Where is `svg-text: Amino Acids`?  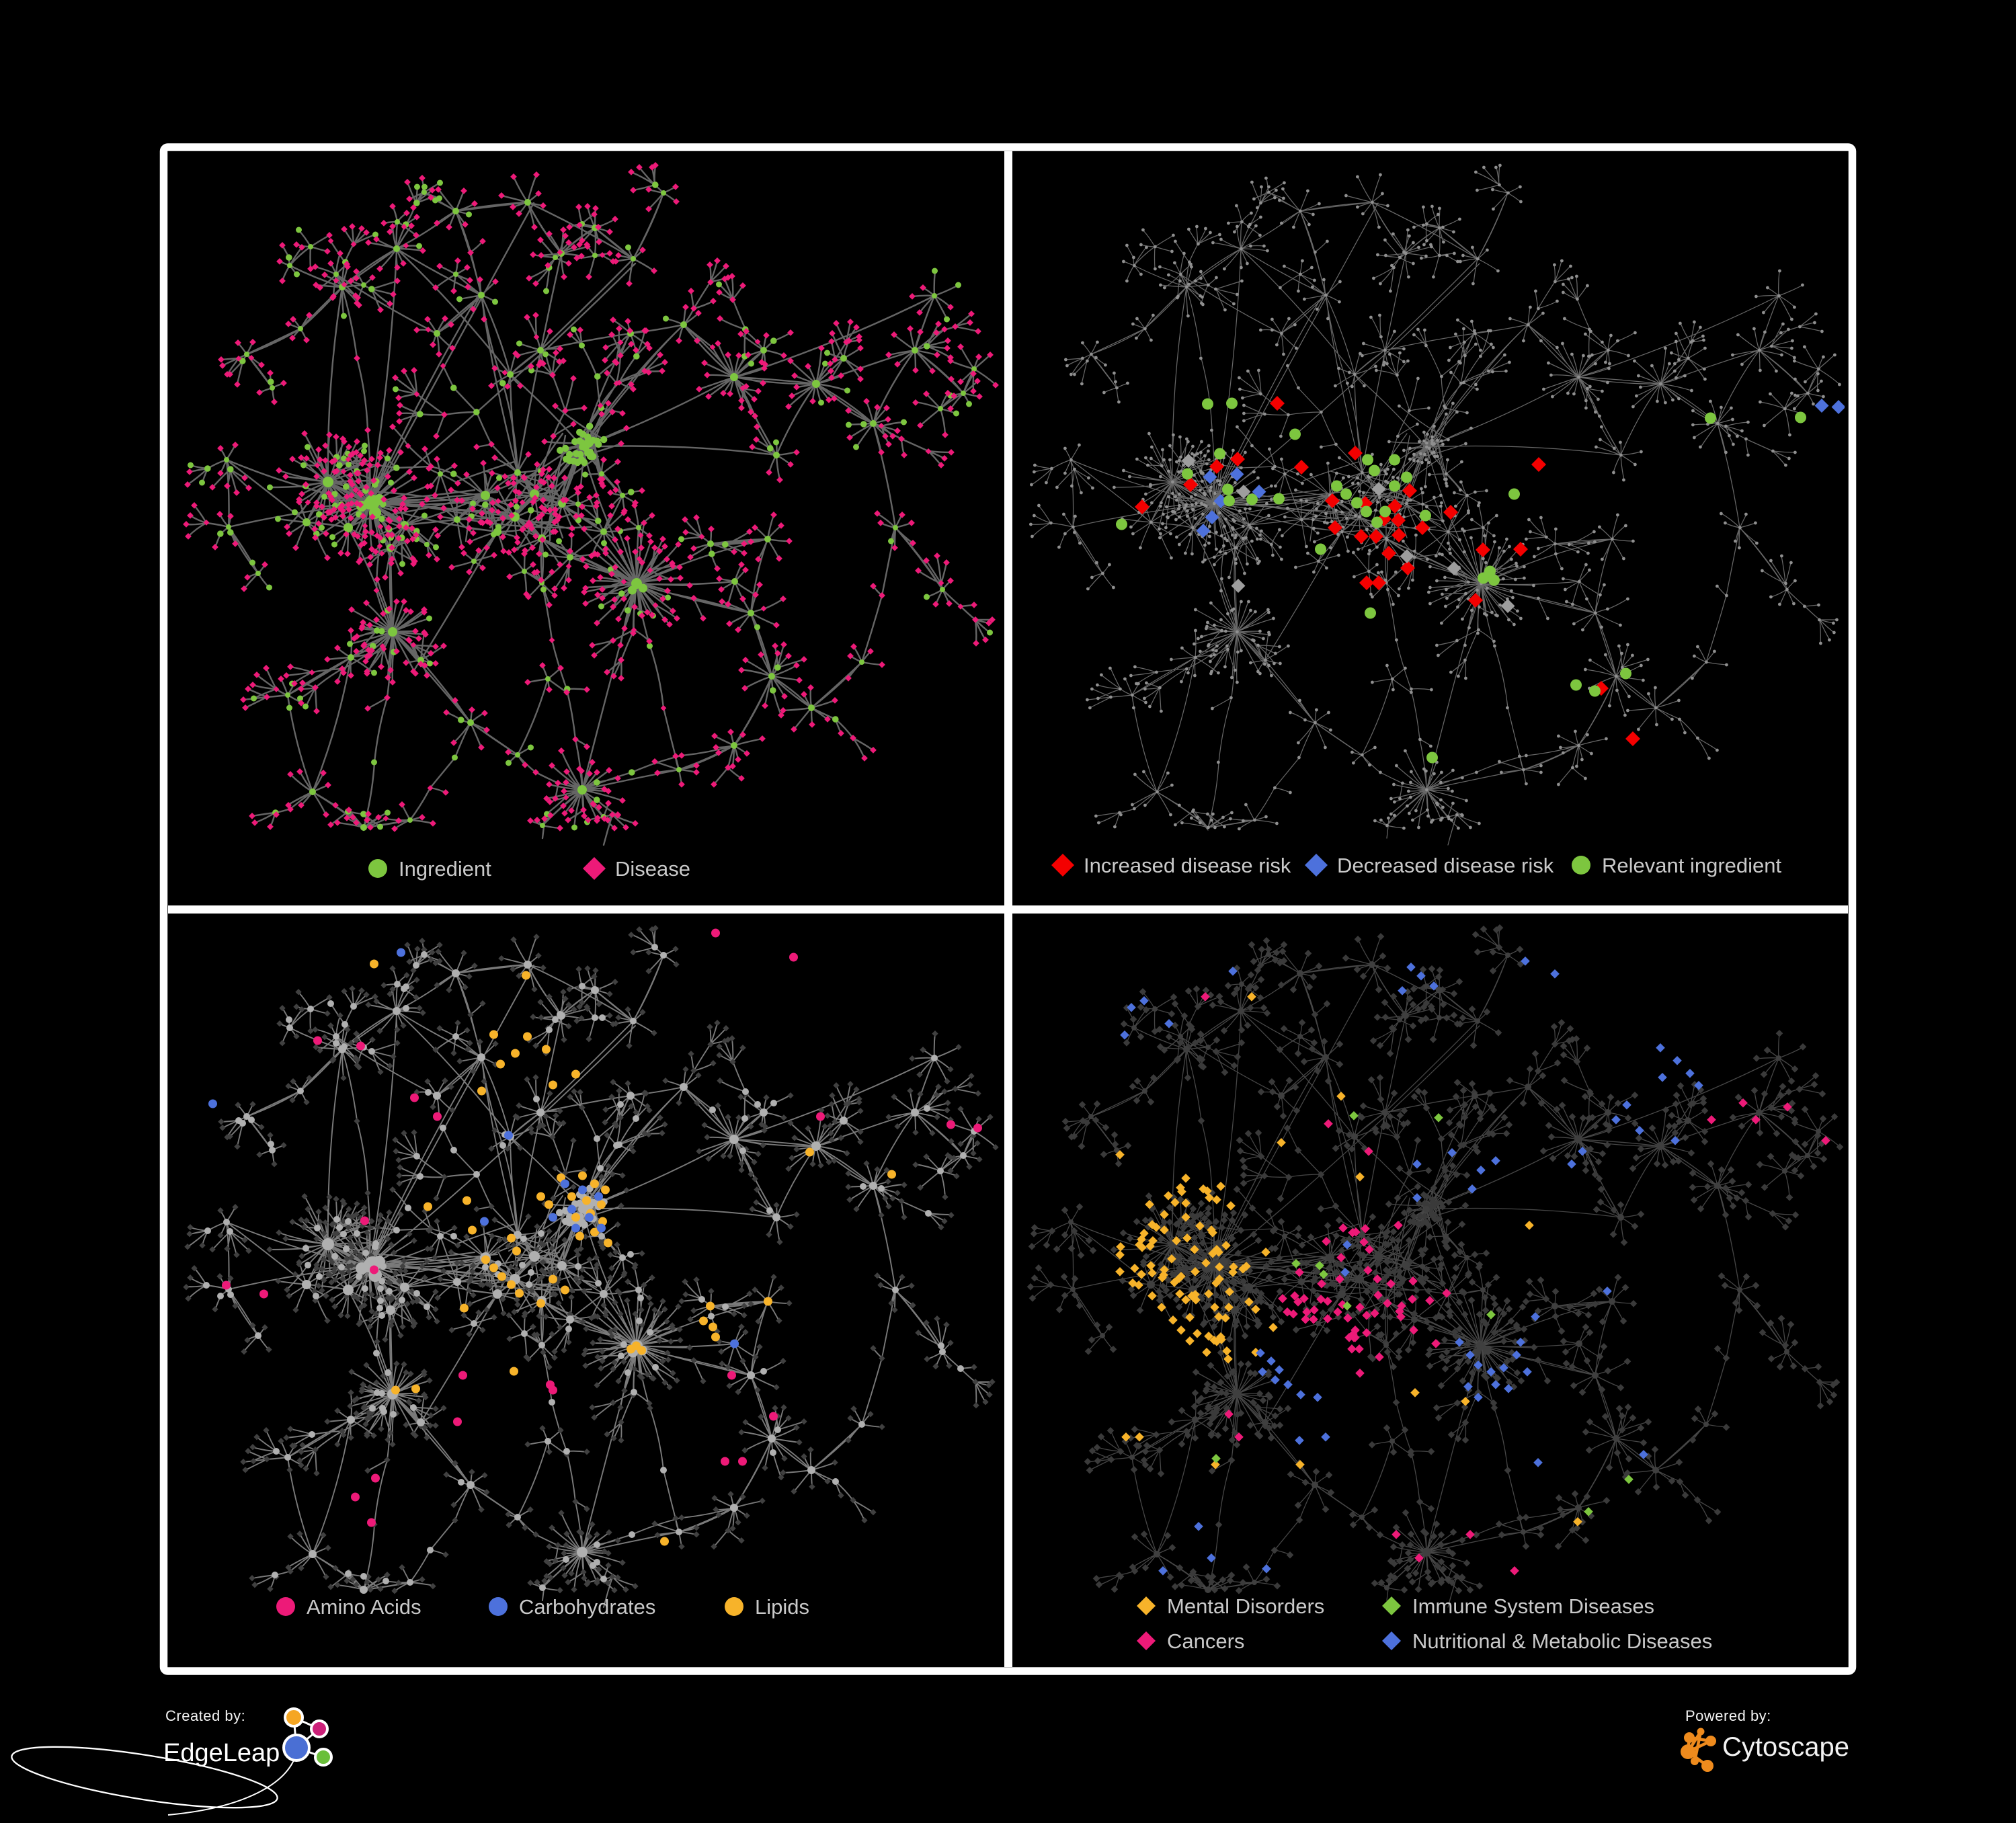 svg-text: Amino Acids is located at coordinates (364, 1607).